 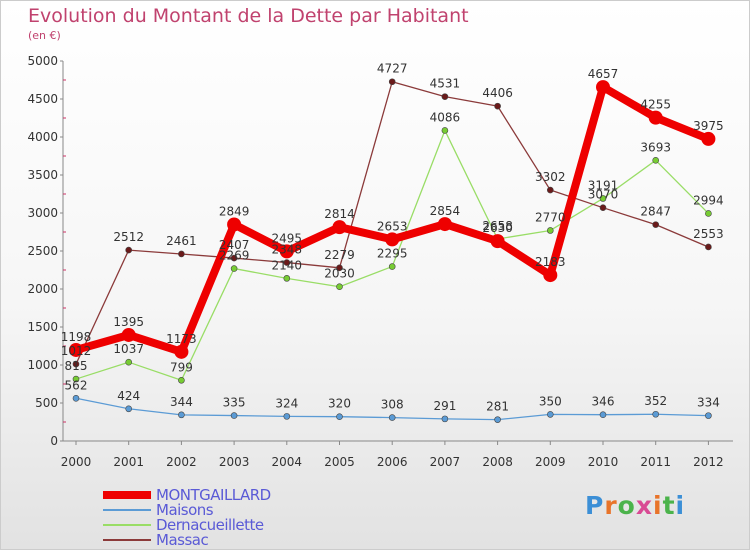 What do you see at coordinates (339, 274) in the screenshot?
I see `data-label: 2030` at bounding box center [339, 274].